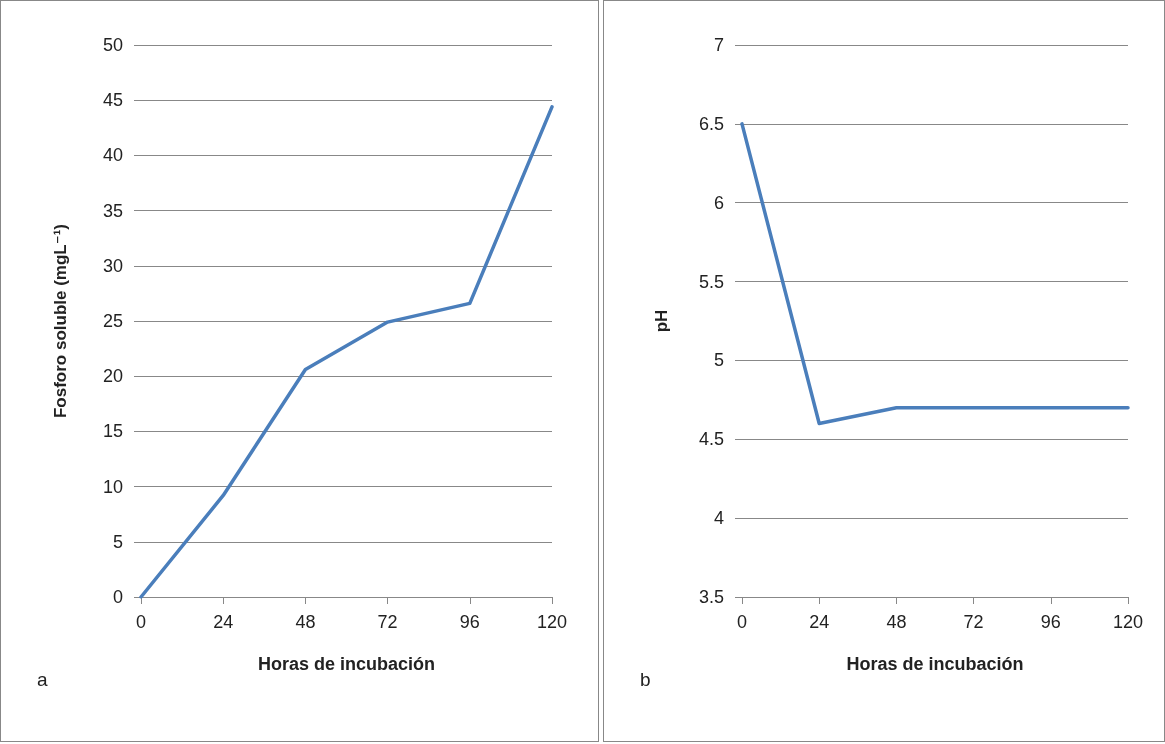 This screenshot has height=744, width=1165. I want to click on y-tick-label: 6.5, so click(711, 123).